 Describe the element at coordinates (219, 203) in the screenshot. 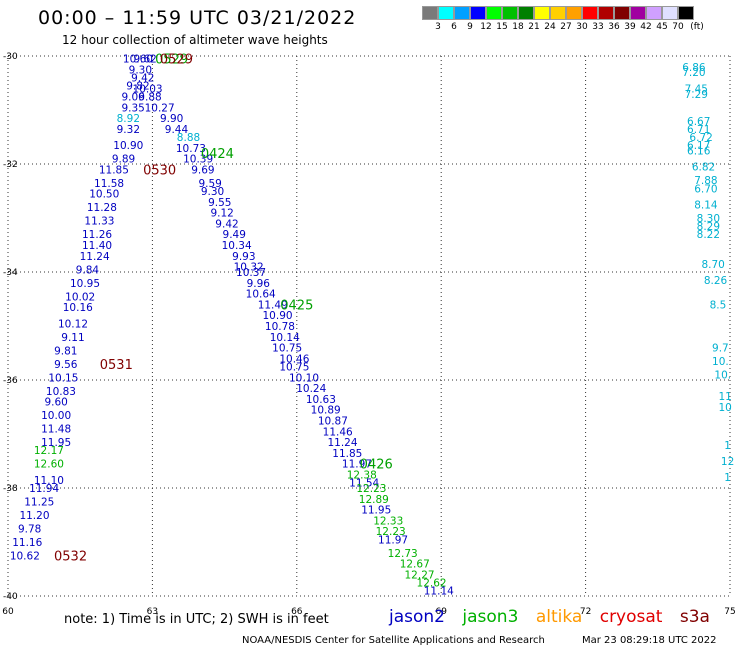

I see `swh-value-jason2: 9.55` at that location.